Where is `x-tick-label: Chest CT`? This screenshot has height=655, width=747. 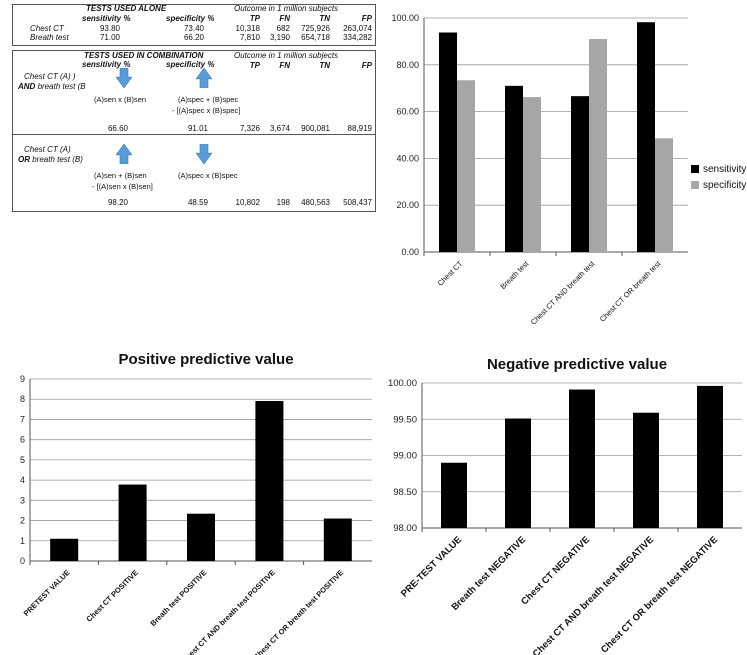 x-tick-label: Chest CT is located at coordinates (450, 273).